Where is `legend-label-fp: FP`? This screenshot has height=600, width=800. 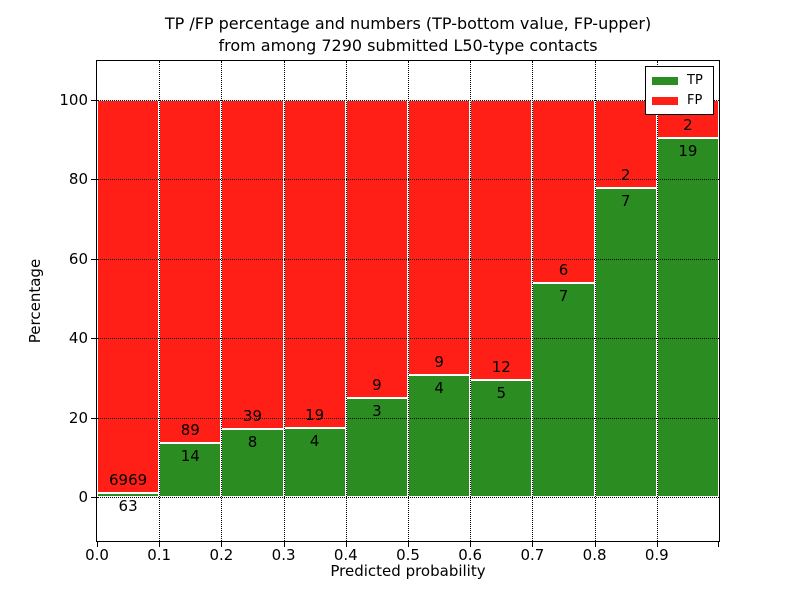 legend-label-fp: FP is located at coordinates (695, 100).